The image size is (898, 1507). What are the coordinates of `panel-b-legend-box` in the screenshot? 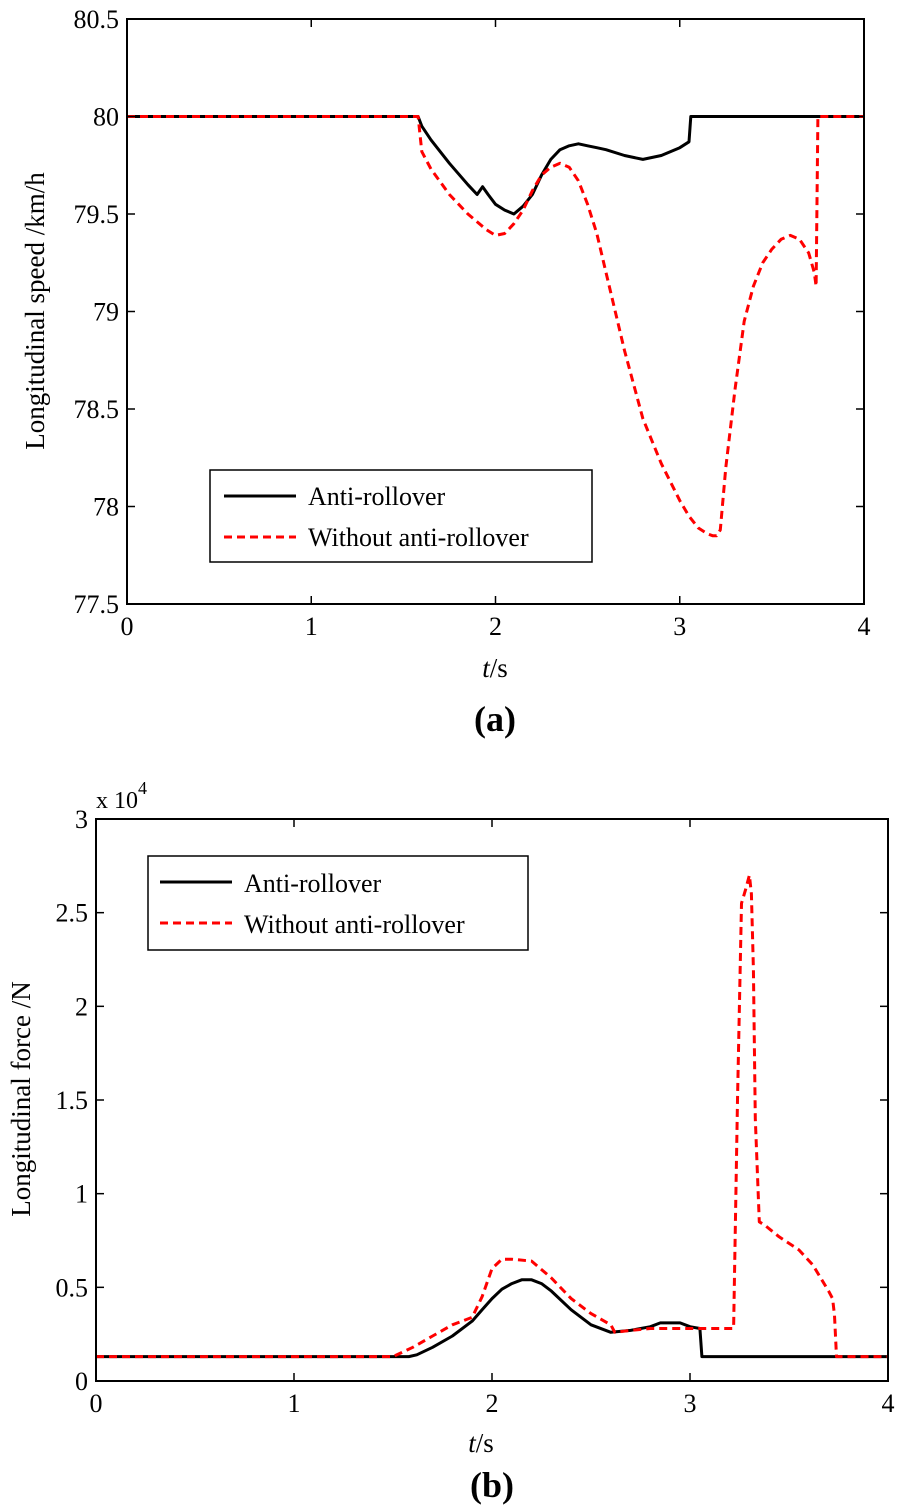 It's located at (338, 903).